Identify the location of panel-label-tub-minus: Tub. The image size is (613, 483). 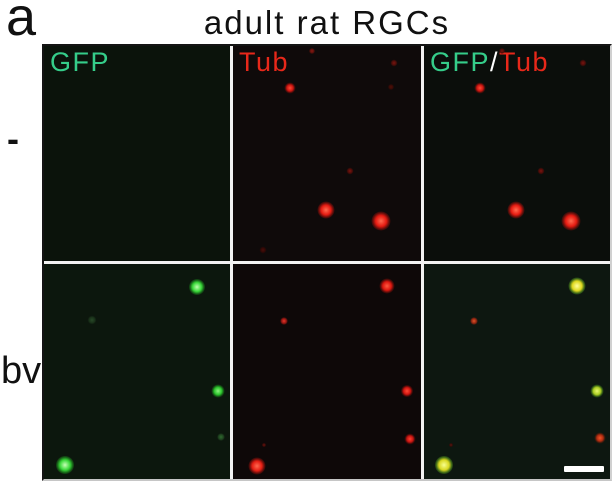
(264, 62).